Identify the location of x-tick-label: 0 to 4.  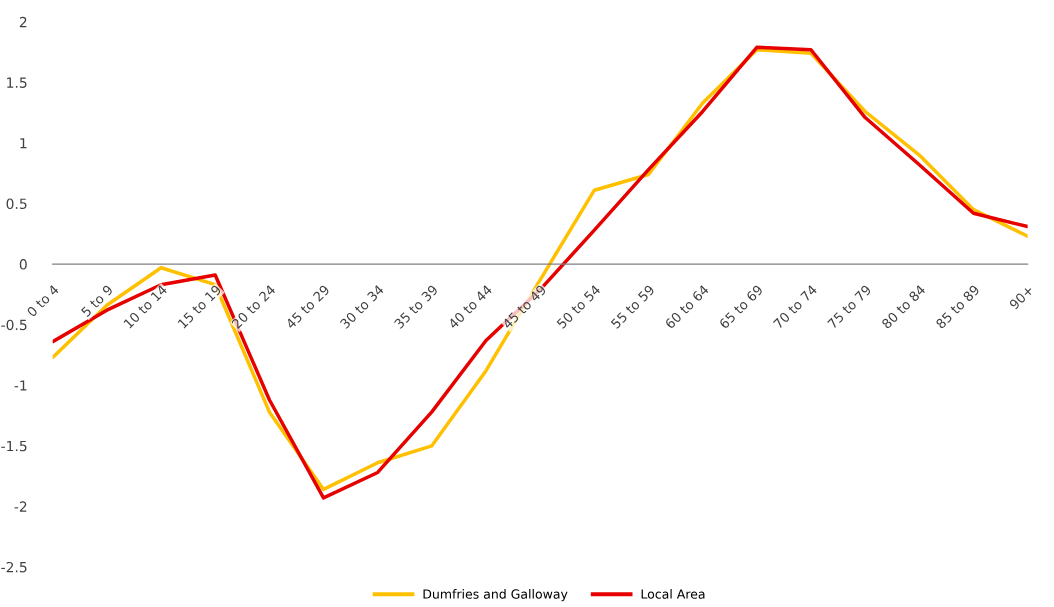
(43, 301).